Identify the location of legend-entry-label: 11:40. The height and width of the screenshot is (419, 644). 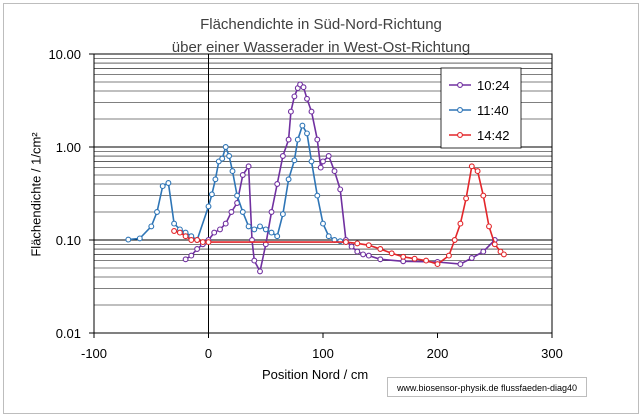
(493, 110).